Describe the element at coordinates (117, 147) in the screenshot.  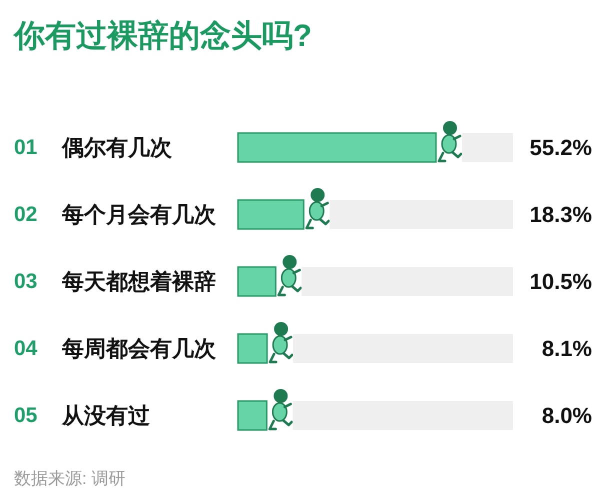
I see `category-label: 偶尔有几次` at that location.